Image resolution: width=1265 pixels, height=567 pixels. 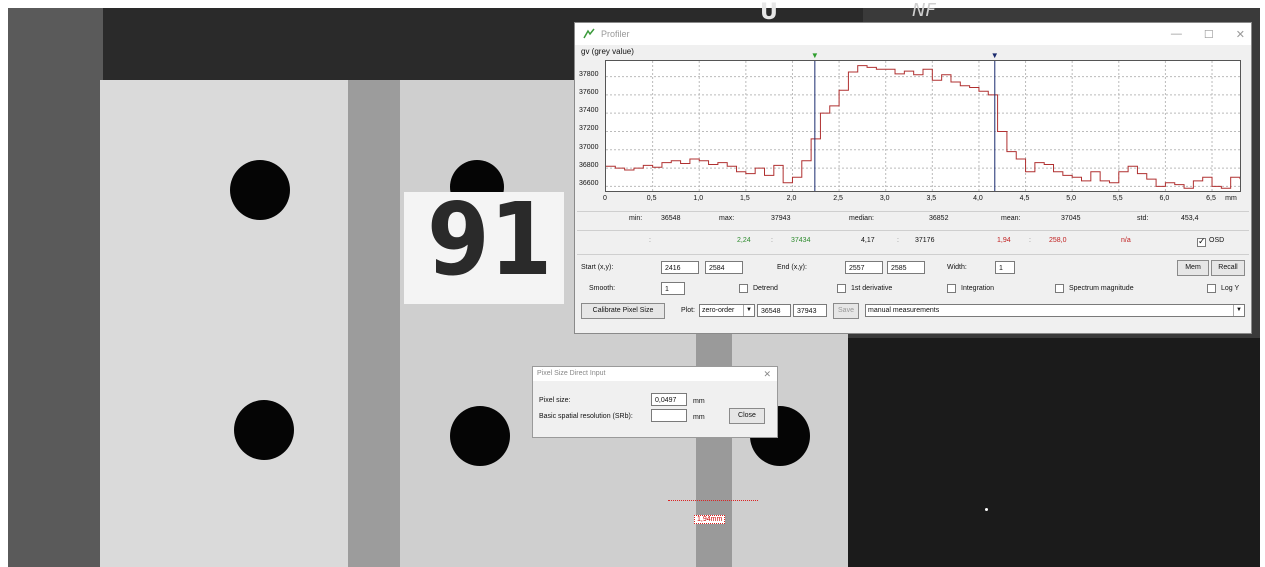 What do you see at coordinates (605, 198) in the screenshot?
I see `x-tick-label: 0` at bounding box center [605, 198].